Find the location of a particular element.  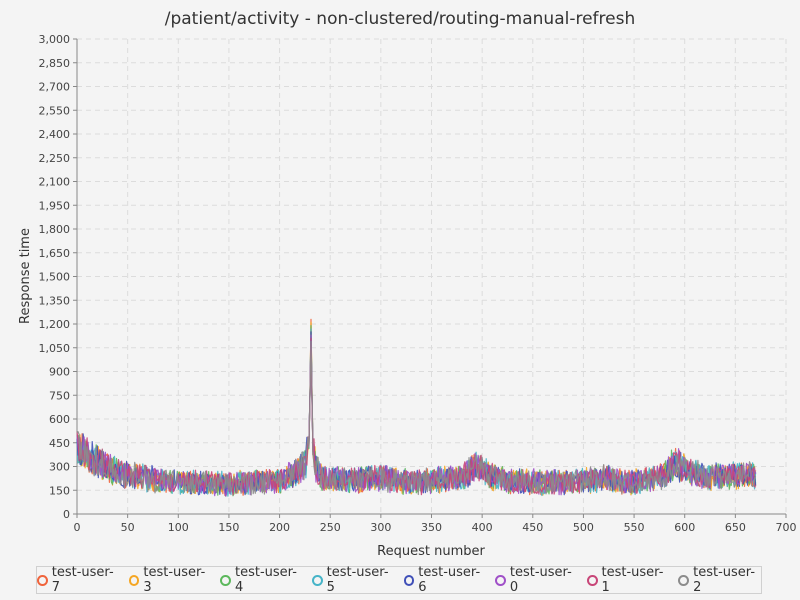

y-tick-label: 150 is located at coordinates (59, 490).